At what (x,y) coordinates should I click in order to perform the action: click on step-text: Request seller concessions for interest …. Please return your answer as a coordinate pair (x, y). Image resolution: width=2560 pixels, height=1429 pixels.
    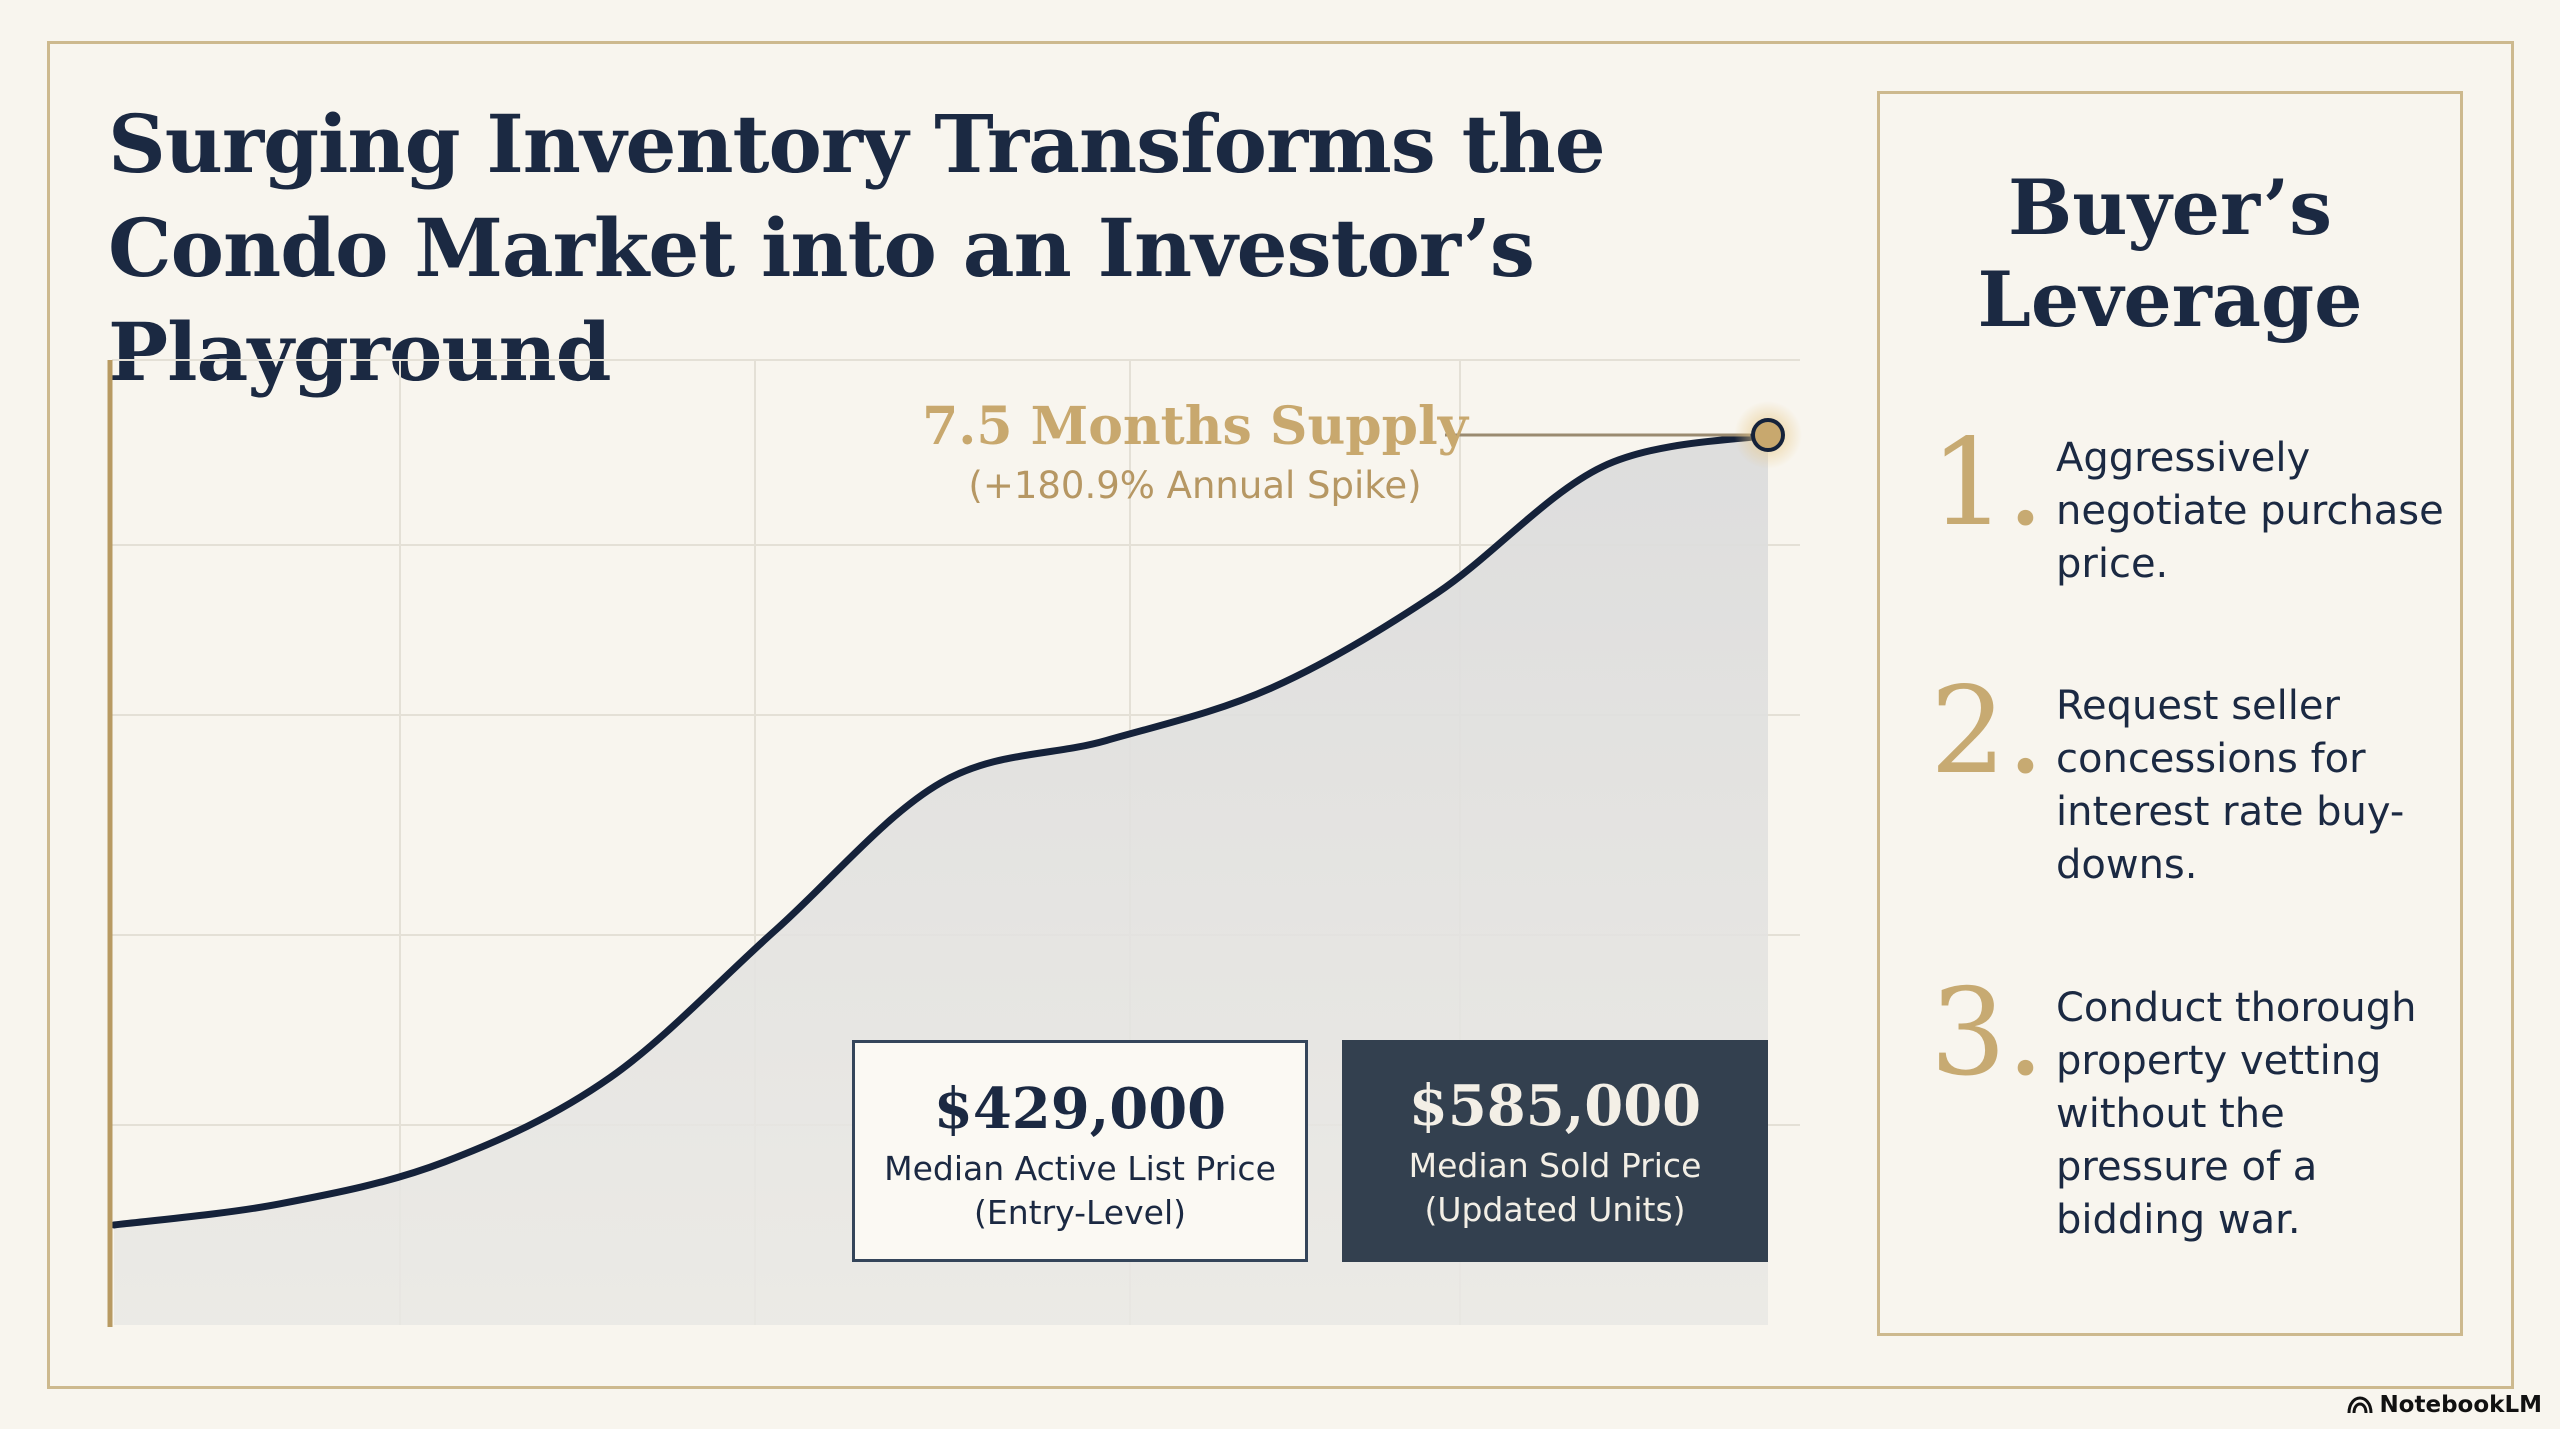
    Looking at the image, I should click on (2230, 785).